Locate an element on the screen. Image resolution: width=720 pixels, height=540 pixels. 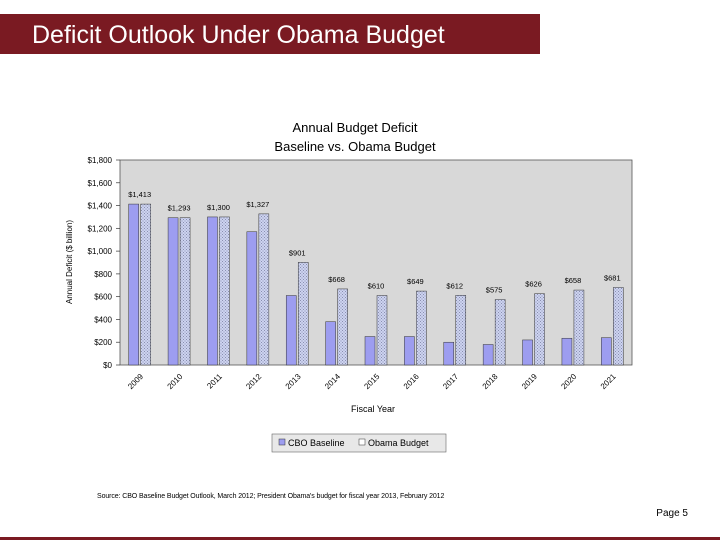
y-tick-label: $1,400 is located at coordinates (100, 206).